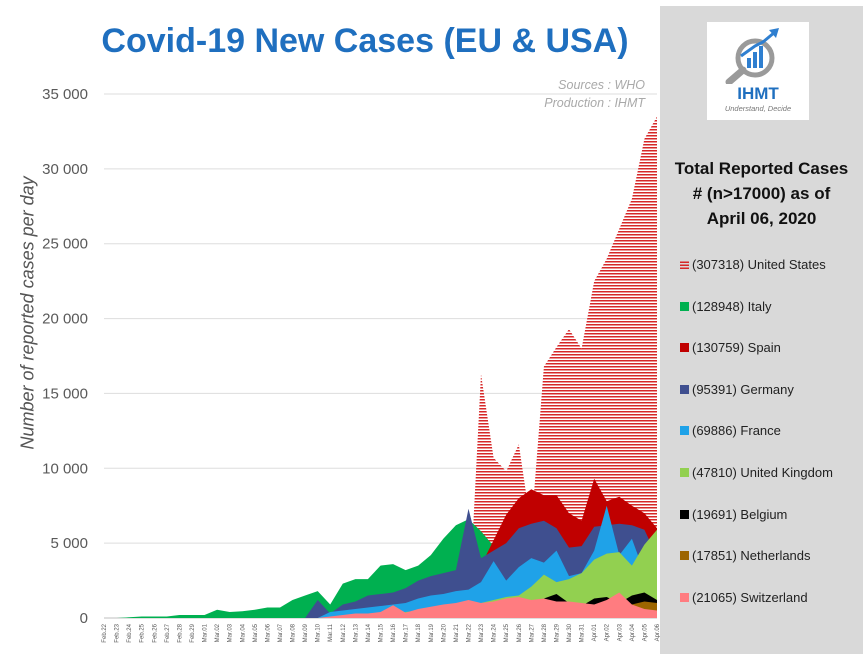 Image resolution: width=867 pixels, height=659 pixels. Describe the element at coordinates (65, 468) in the screenshot. I see `y-tick-label: 10 000` at that location.